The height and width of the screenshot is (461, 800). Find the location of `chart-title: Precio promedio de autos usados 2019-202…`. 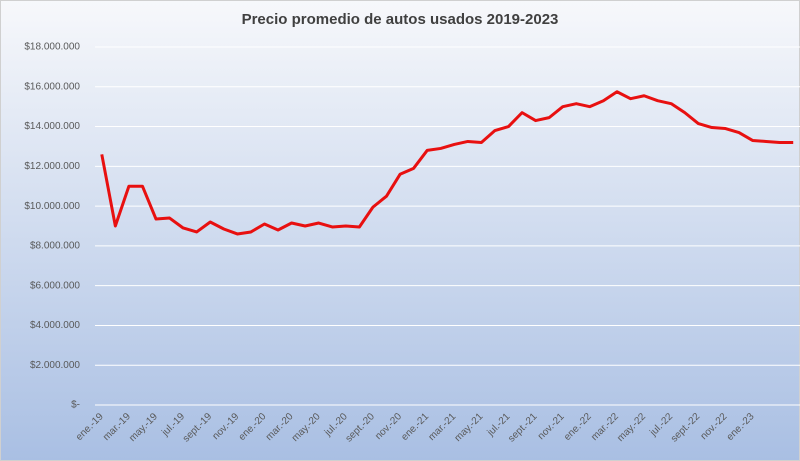

chart-title: Precio promedio de autos usados 2019-202… is located at coordinates (400, 19).